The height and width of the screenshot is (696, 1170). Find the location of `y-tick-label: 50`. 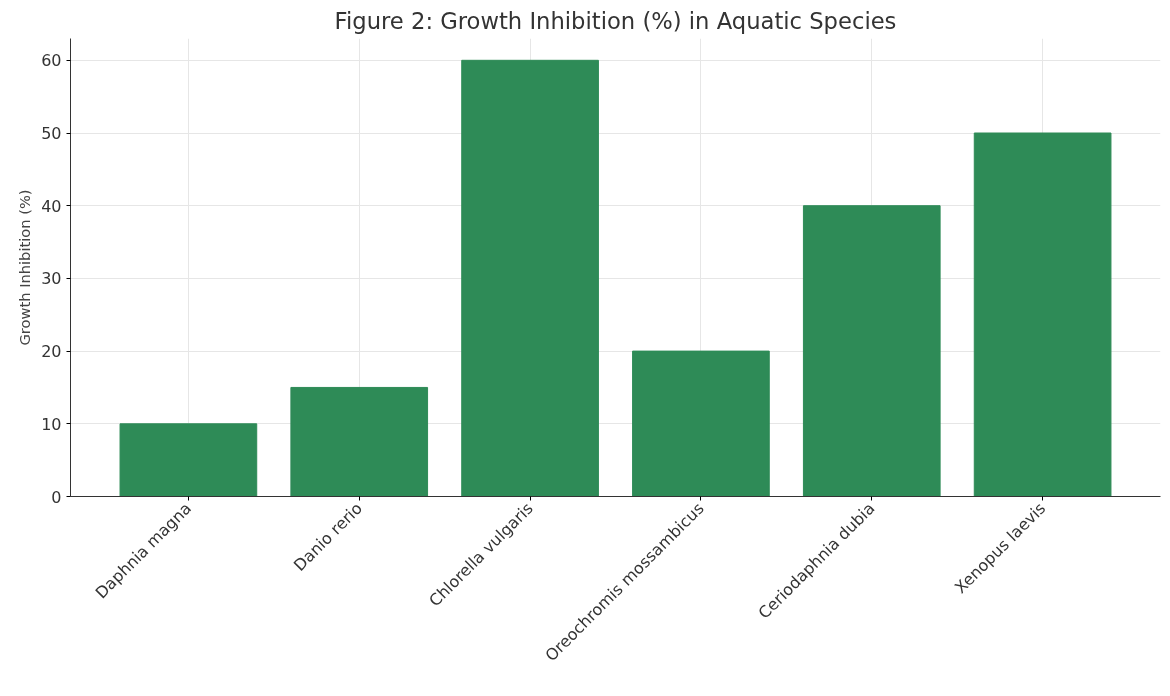

y-tick-label: 50 is located at coordinates (51, 134).